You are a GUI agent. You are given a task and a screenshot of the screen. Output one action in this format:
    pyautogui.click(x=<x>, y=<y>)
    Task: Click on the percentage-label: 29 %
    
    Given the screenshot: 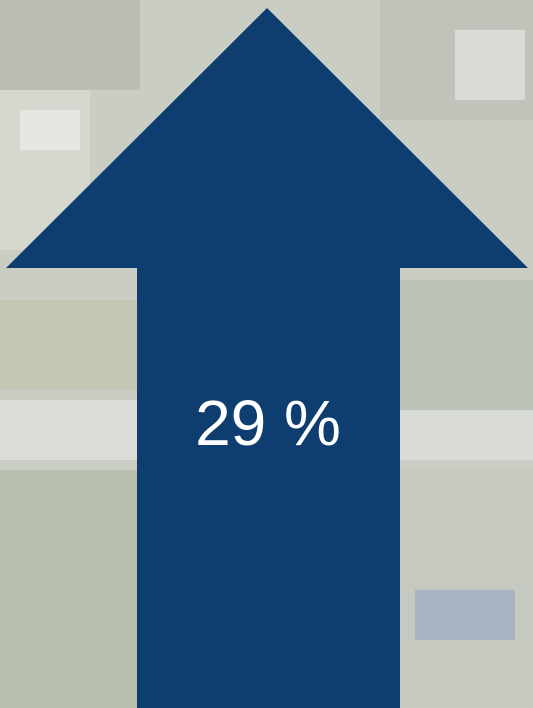 What is the action you would take?
    pyautogui.click(x=268, y=423)
    